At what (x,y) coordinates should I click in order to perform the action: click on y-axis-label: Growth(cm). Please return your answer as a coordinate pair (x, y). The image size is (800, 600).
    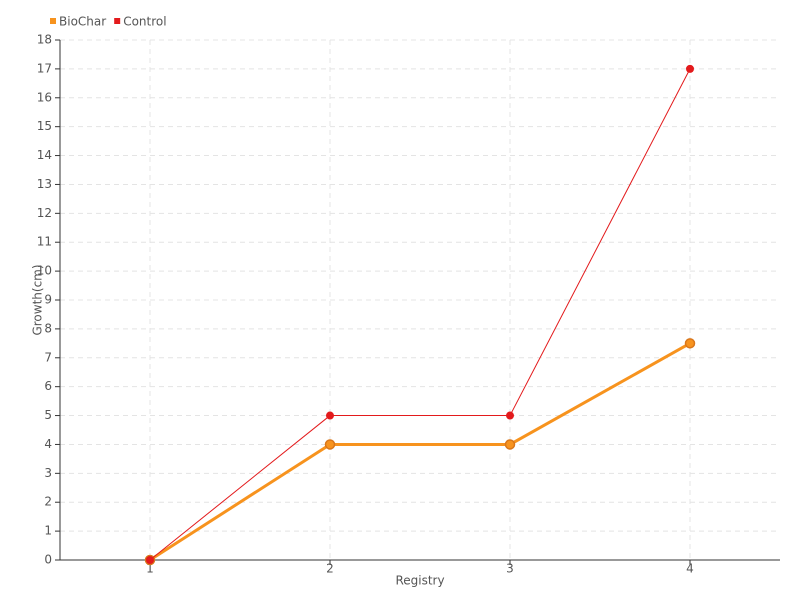
    Looking at the image, I should click on (38, 299).